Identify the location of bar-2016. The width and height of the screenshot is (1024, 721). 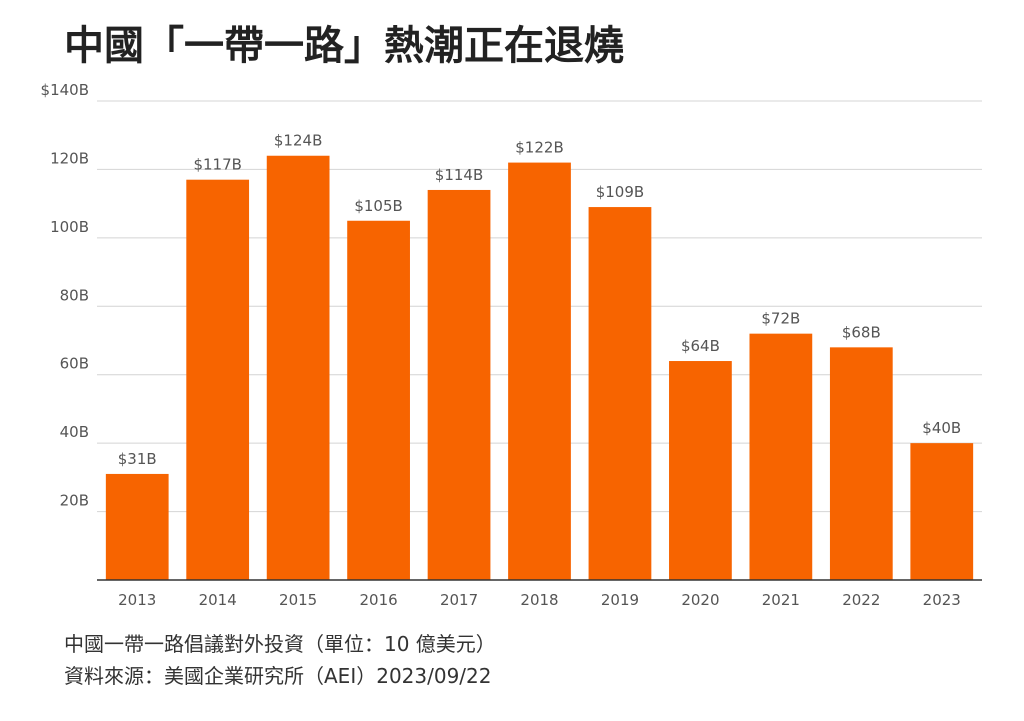
(378, 400).